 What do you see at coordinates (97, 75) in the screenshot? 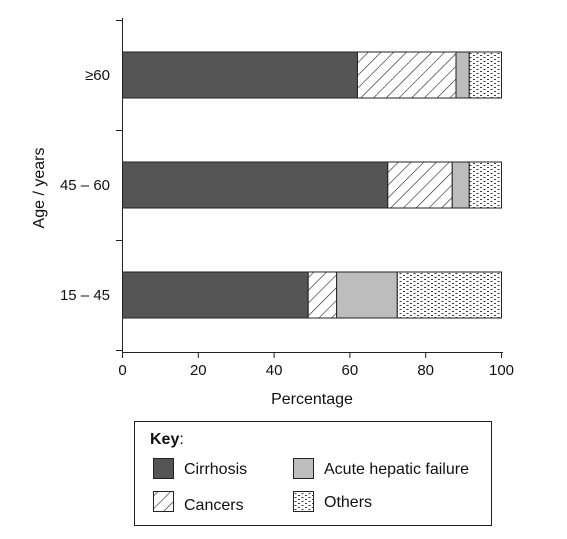
I see `y-tick-label: ≥60` at bounding box center [97, 75].